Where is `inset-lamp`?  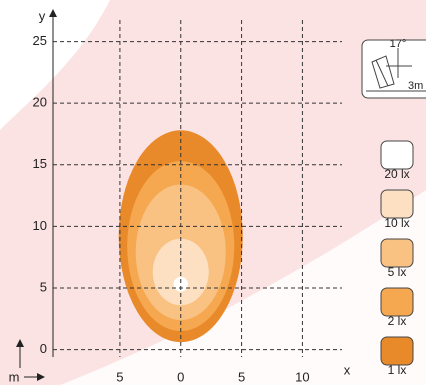
inset-lamp is located at coordinates (382, 73).